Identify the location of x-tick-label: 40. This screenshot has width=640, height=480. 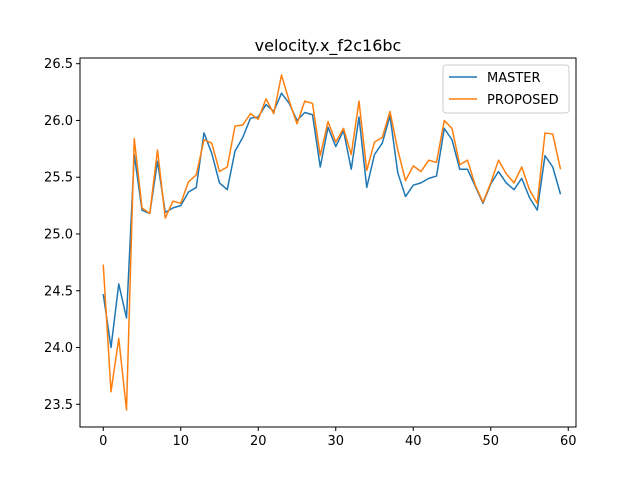
(413, 441).